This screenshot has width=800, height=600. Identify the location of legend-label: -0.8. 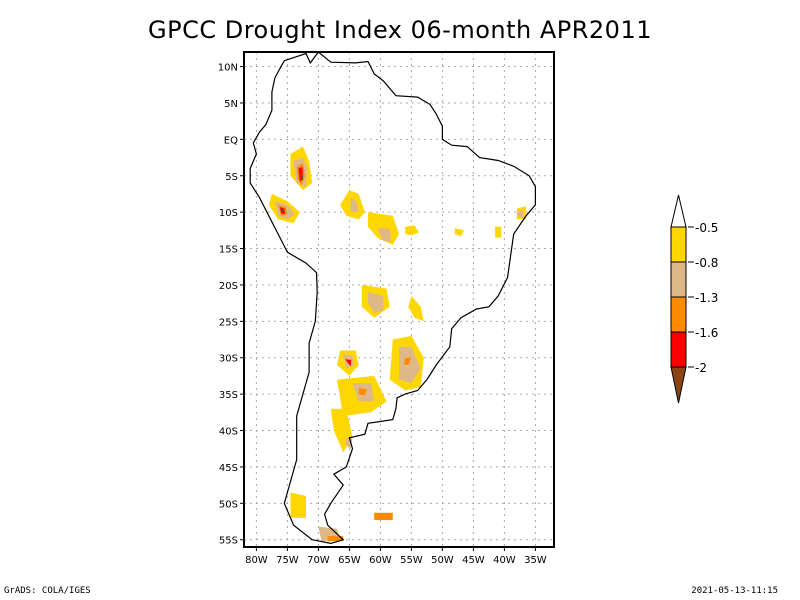
(706, 263).